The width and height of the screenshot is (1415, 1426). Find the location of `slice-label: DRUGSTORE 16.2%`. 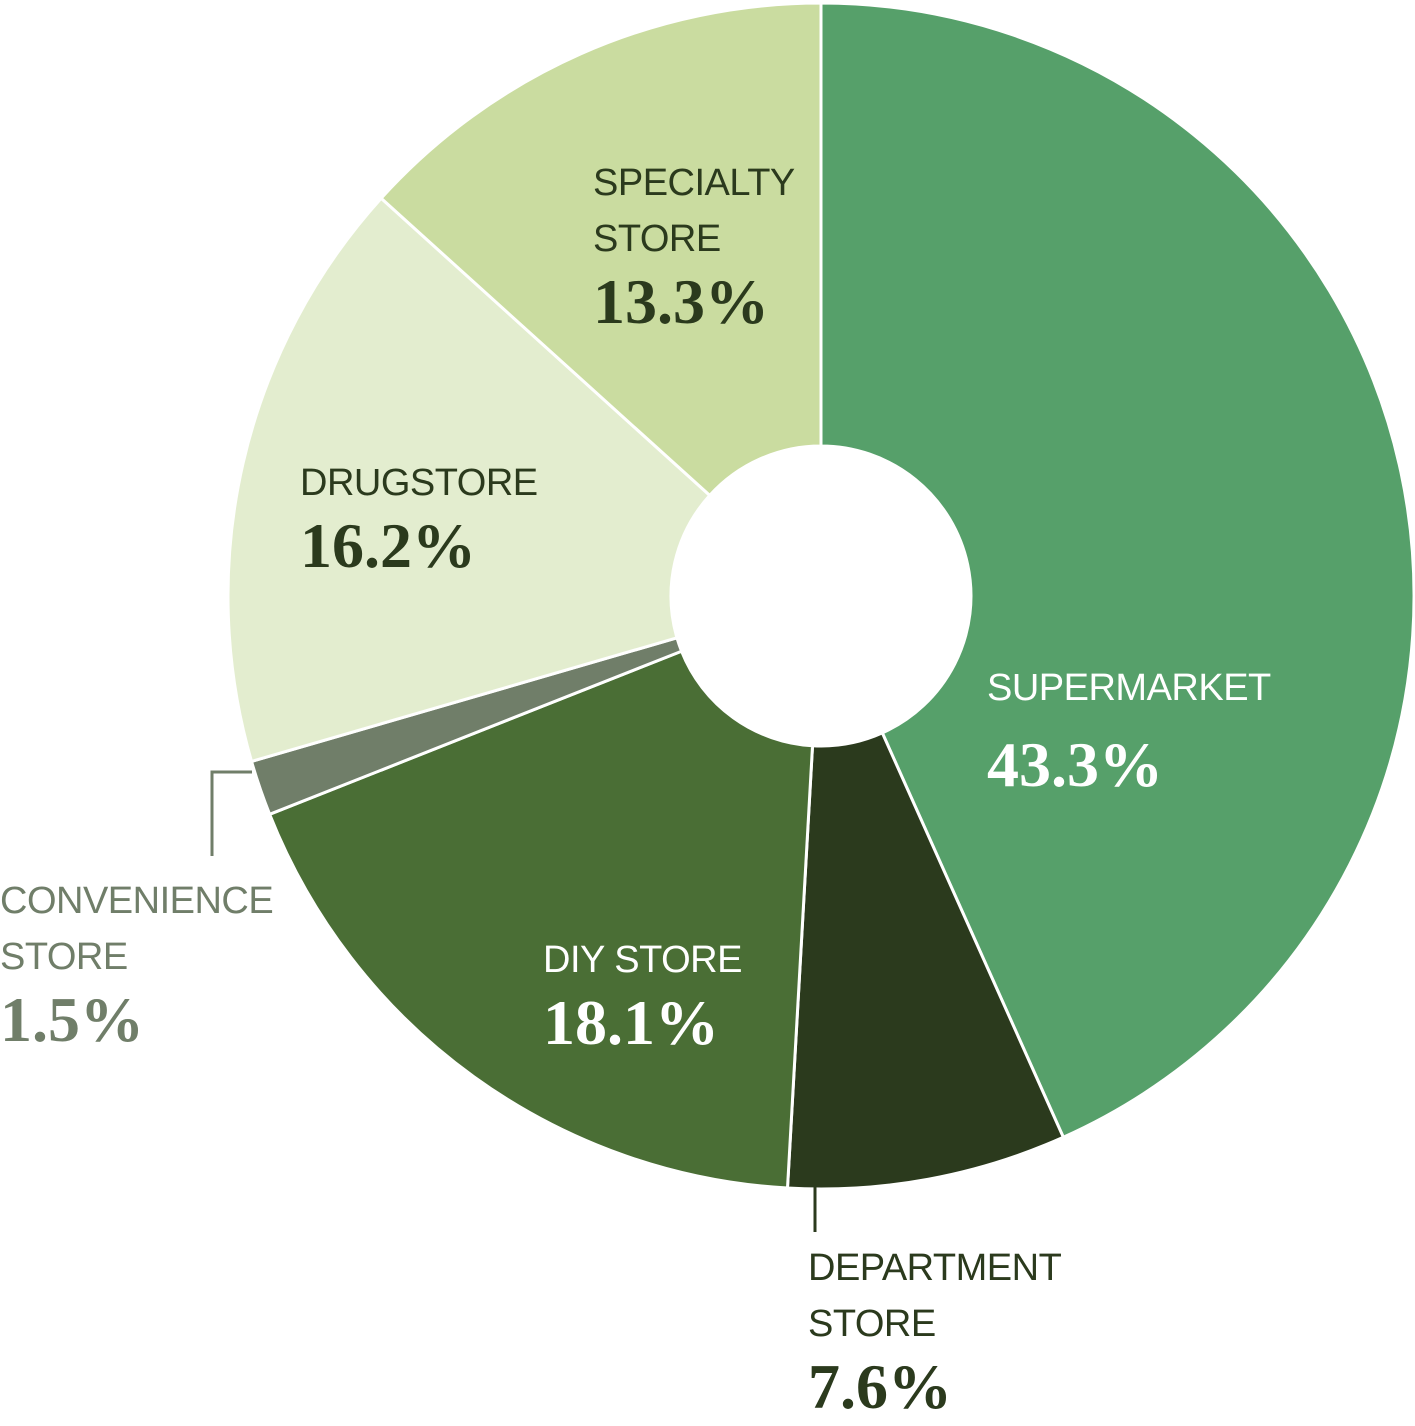

slice-label: DRUGSTORE 16.2% is located at coordinates (450, 518).